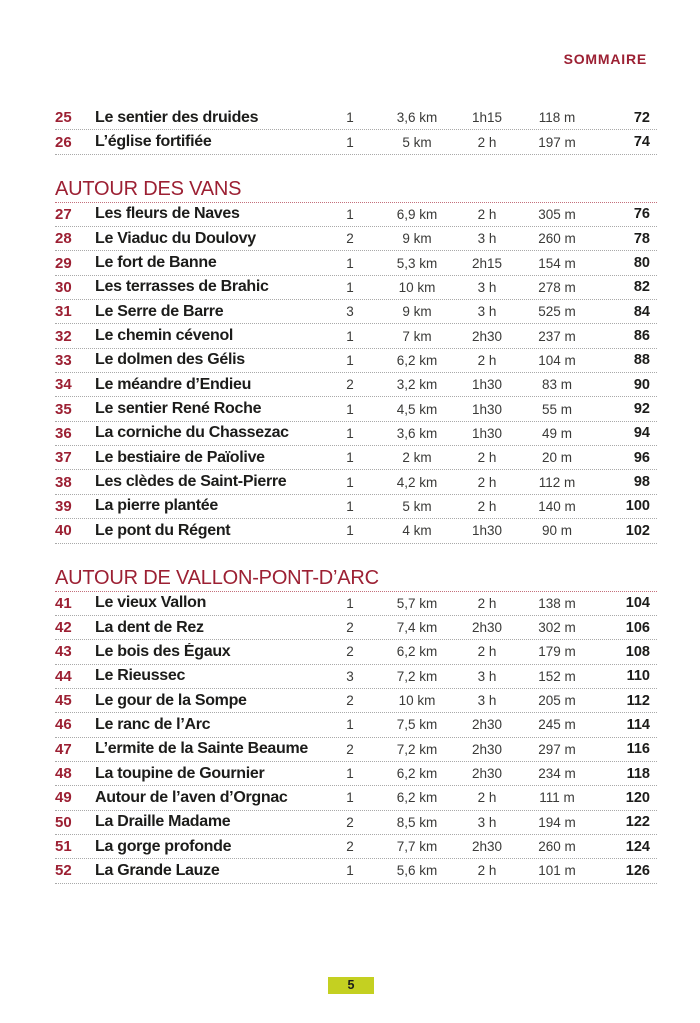 The image size is (700, 1023). I want to click on trail-distance: 3,2 km, so click(417, 385).